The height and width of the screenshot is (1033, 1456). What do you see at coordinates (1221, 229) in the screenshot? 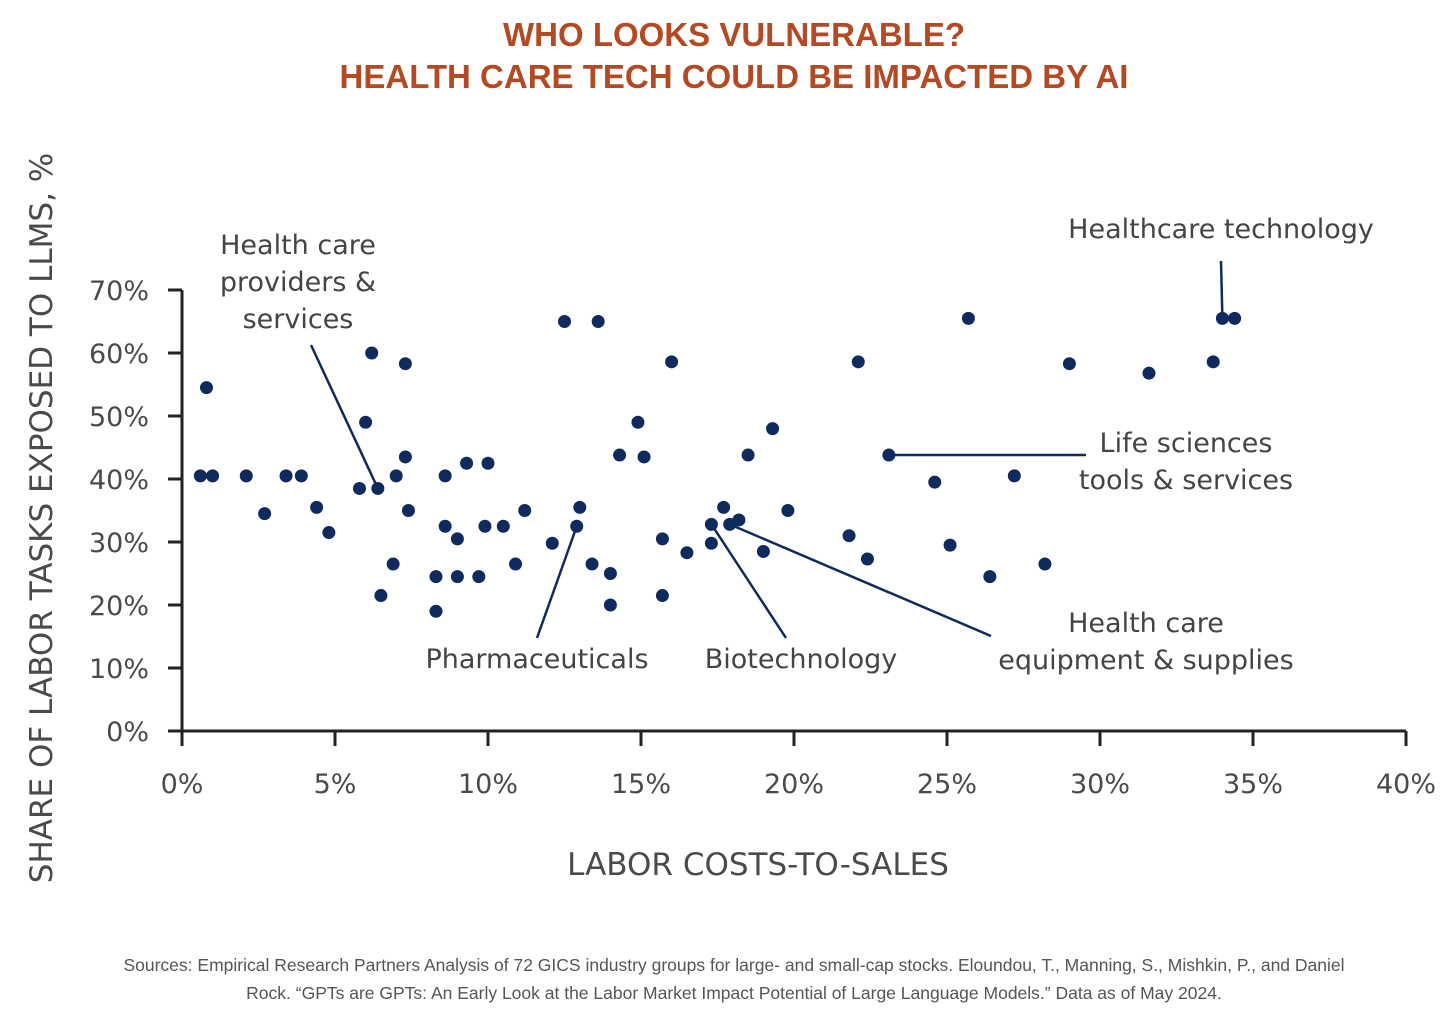
I see `annotation-label: Healthcare technology` at bounding box center [1221, 229].